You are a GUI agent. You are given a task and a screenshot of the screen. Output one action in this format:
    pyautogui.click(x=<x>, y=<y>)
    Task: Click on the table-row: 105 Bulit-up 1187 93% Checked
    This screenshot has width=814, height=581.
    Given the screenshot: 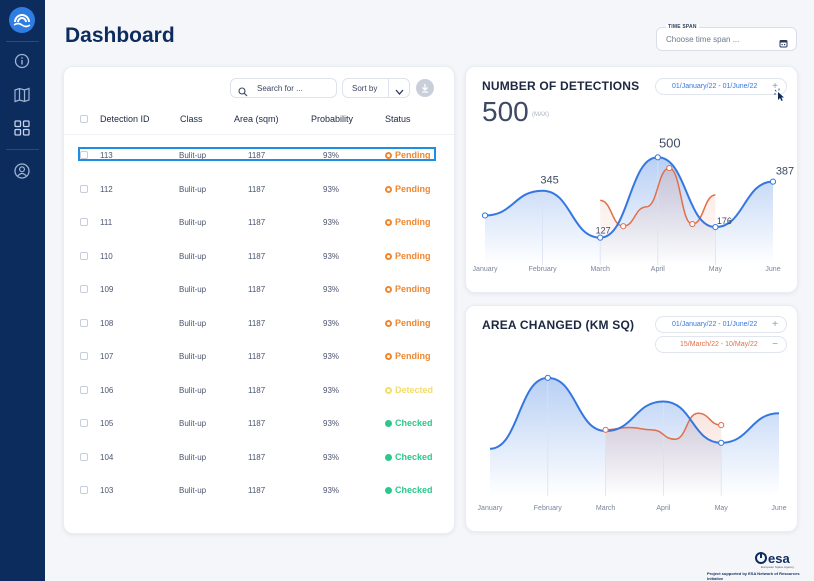 What is the action you would take?
    pyautogui.click(x=259, y=423)
    